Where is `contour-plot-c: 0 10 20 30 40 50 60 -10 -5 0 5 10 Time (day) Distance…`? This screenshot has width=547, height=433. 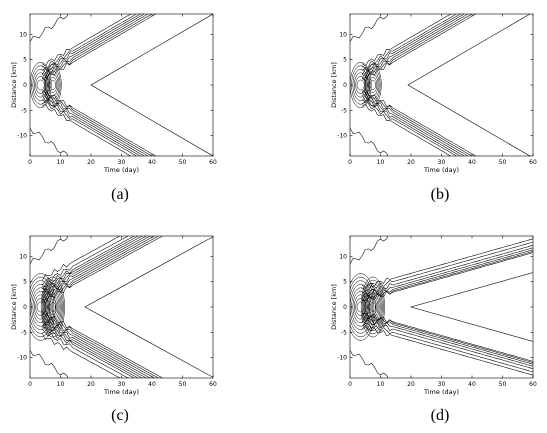
contour-plot-c: 0 10 20 30 40 50 60 -10 -5 0 5 10 Time (day) Distance… is located at coordinates (113, 315).